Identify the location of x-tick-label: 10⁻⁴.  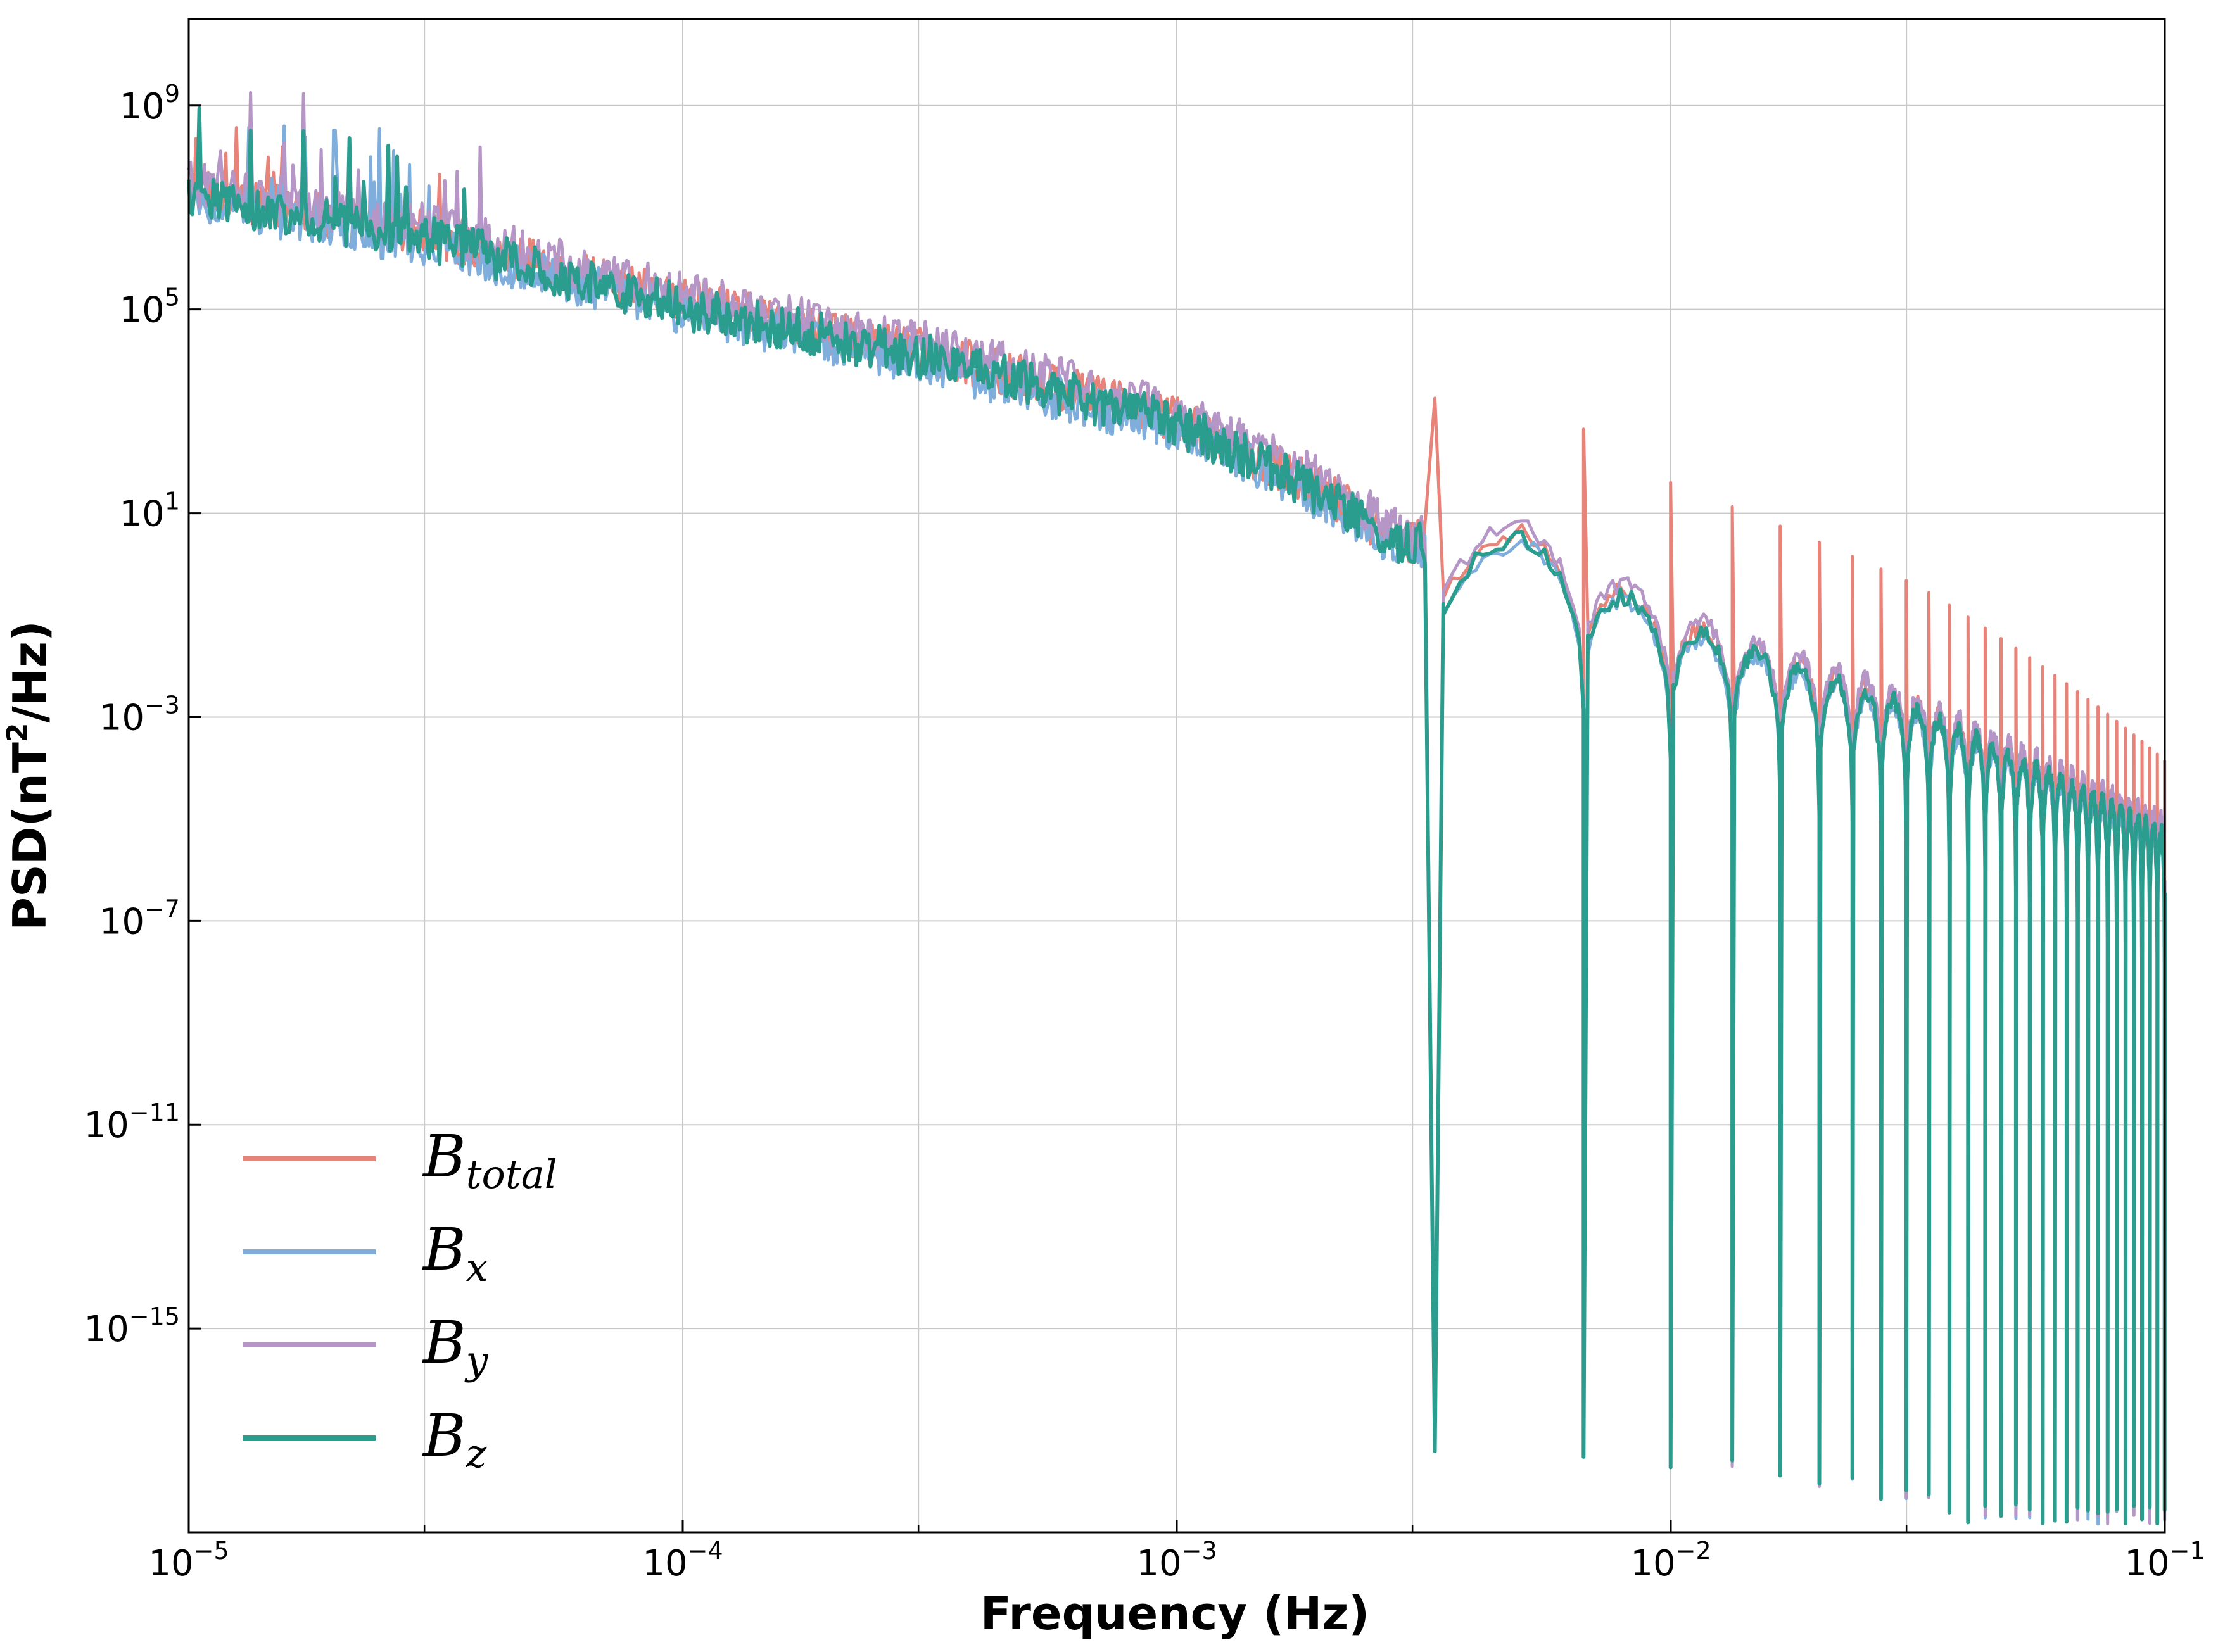
(682, 1561).